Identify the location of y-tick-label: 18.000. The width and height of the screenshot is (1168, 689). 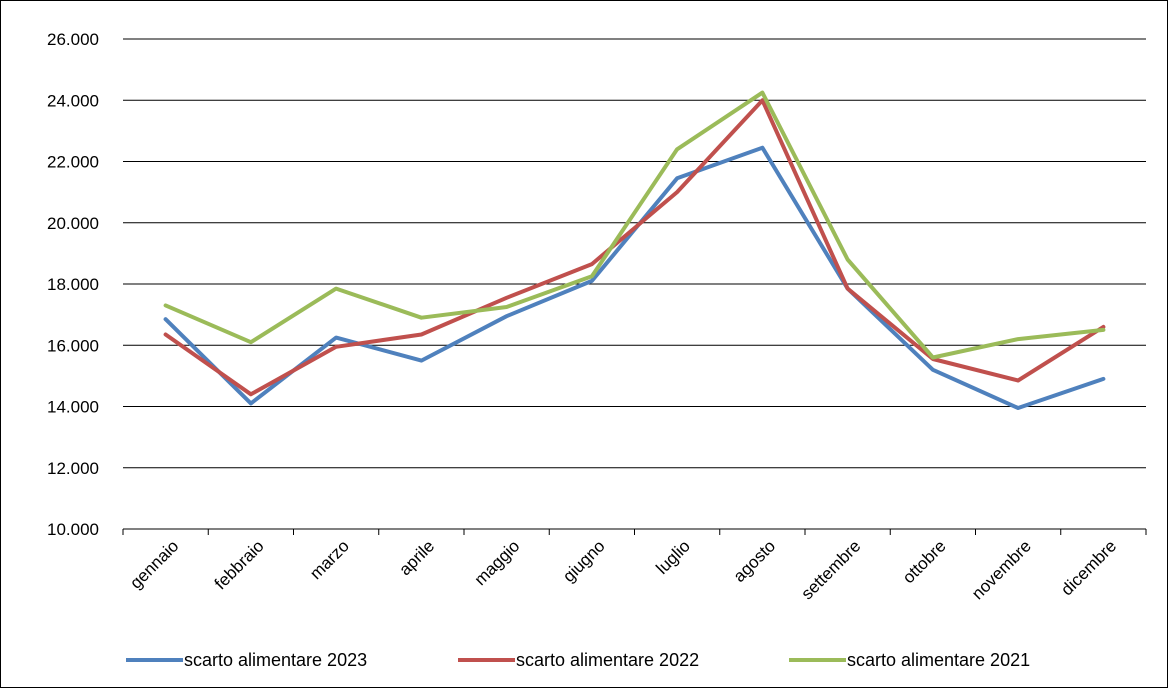
(73, 284).